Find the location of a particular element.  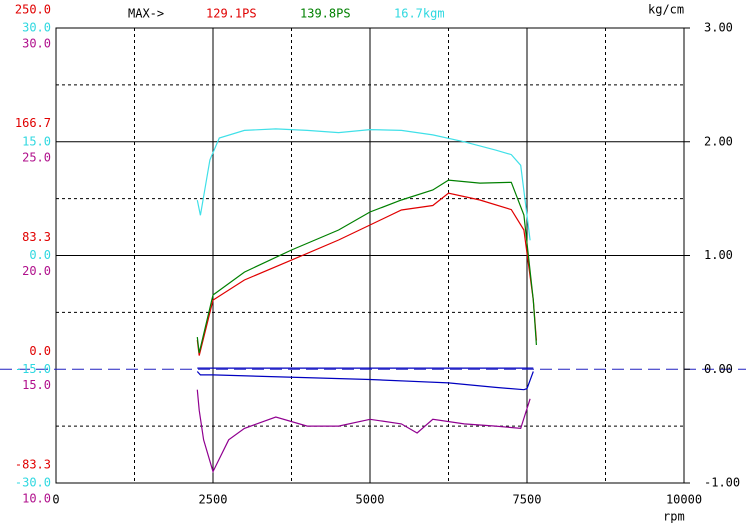

x-tick-label: 10000 is located at coordinates (684, 500).